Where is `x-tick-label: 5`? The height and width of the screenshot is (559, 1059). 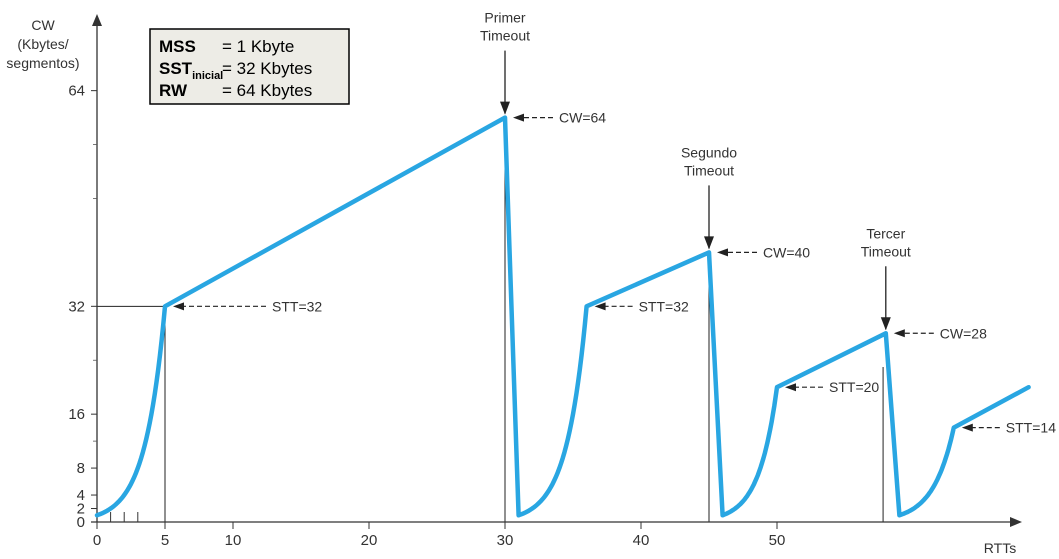 x-tick-label: 5 is located at coordinates (165, 540).